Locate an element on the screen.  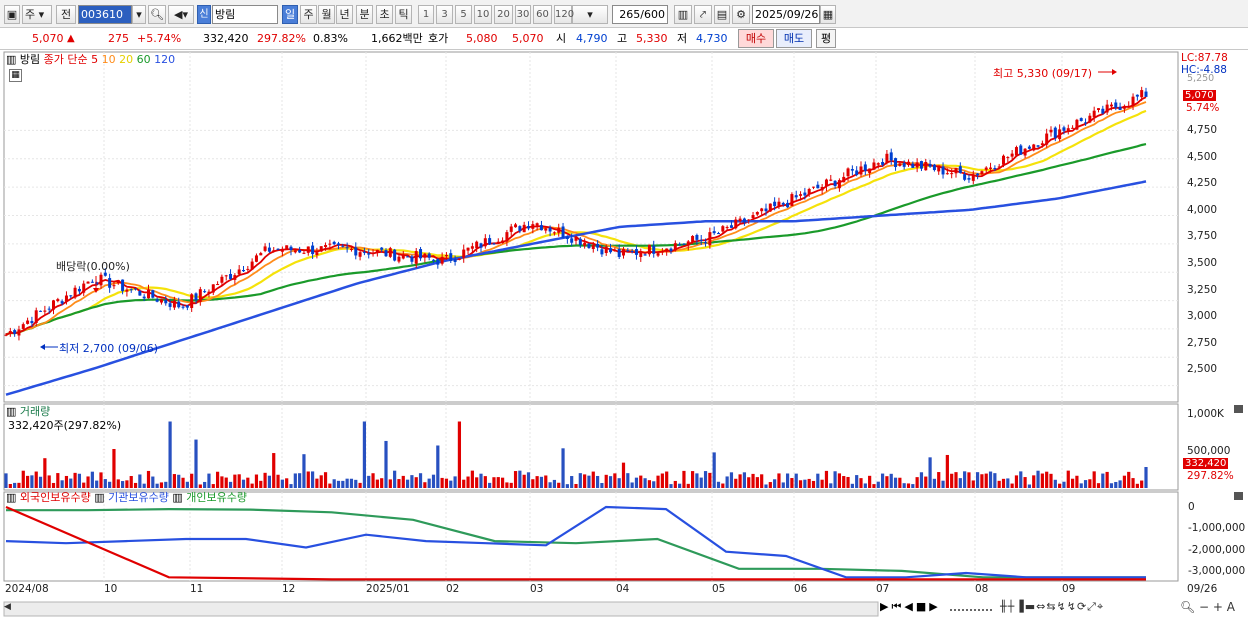
holding-menu-icon: ▥ is located at coordinates (11, 497).